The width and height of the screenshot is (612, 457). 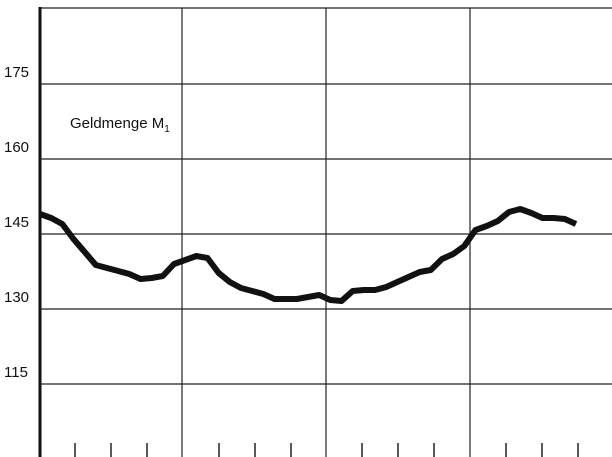 I want to click on y-tick-label: 115, so click(x=16, y=372).